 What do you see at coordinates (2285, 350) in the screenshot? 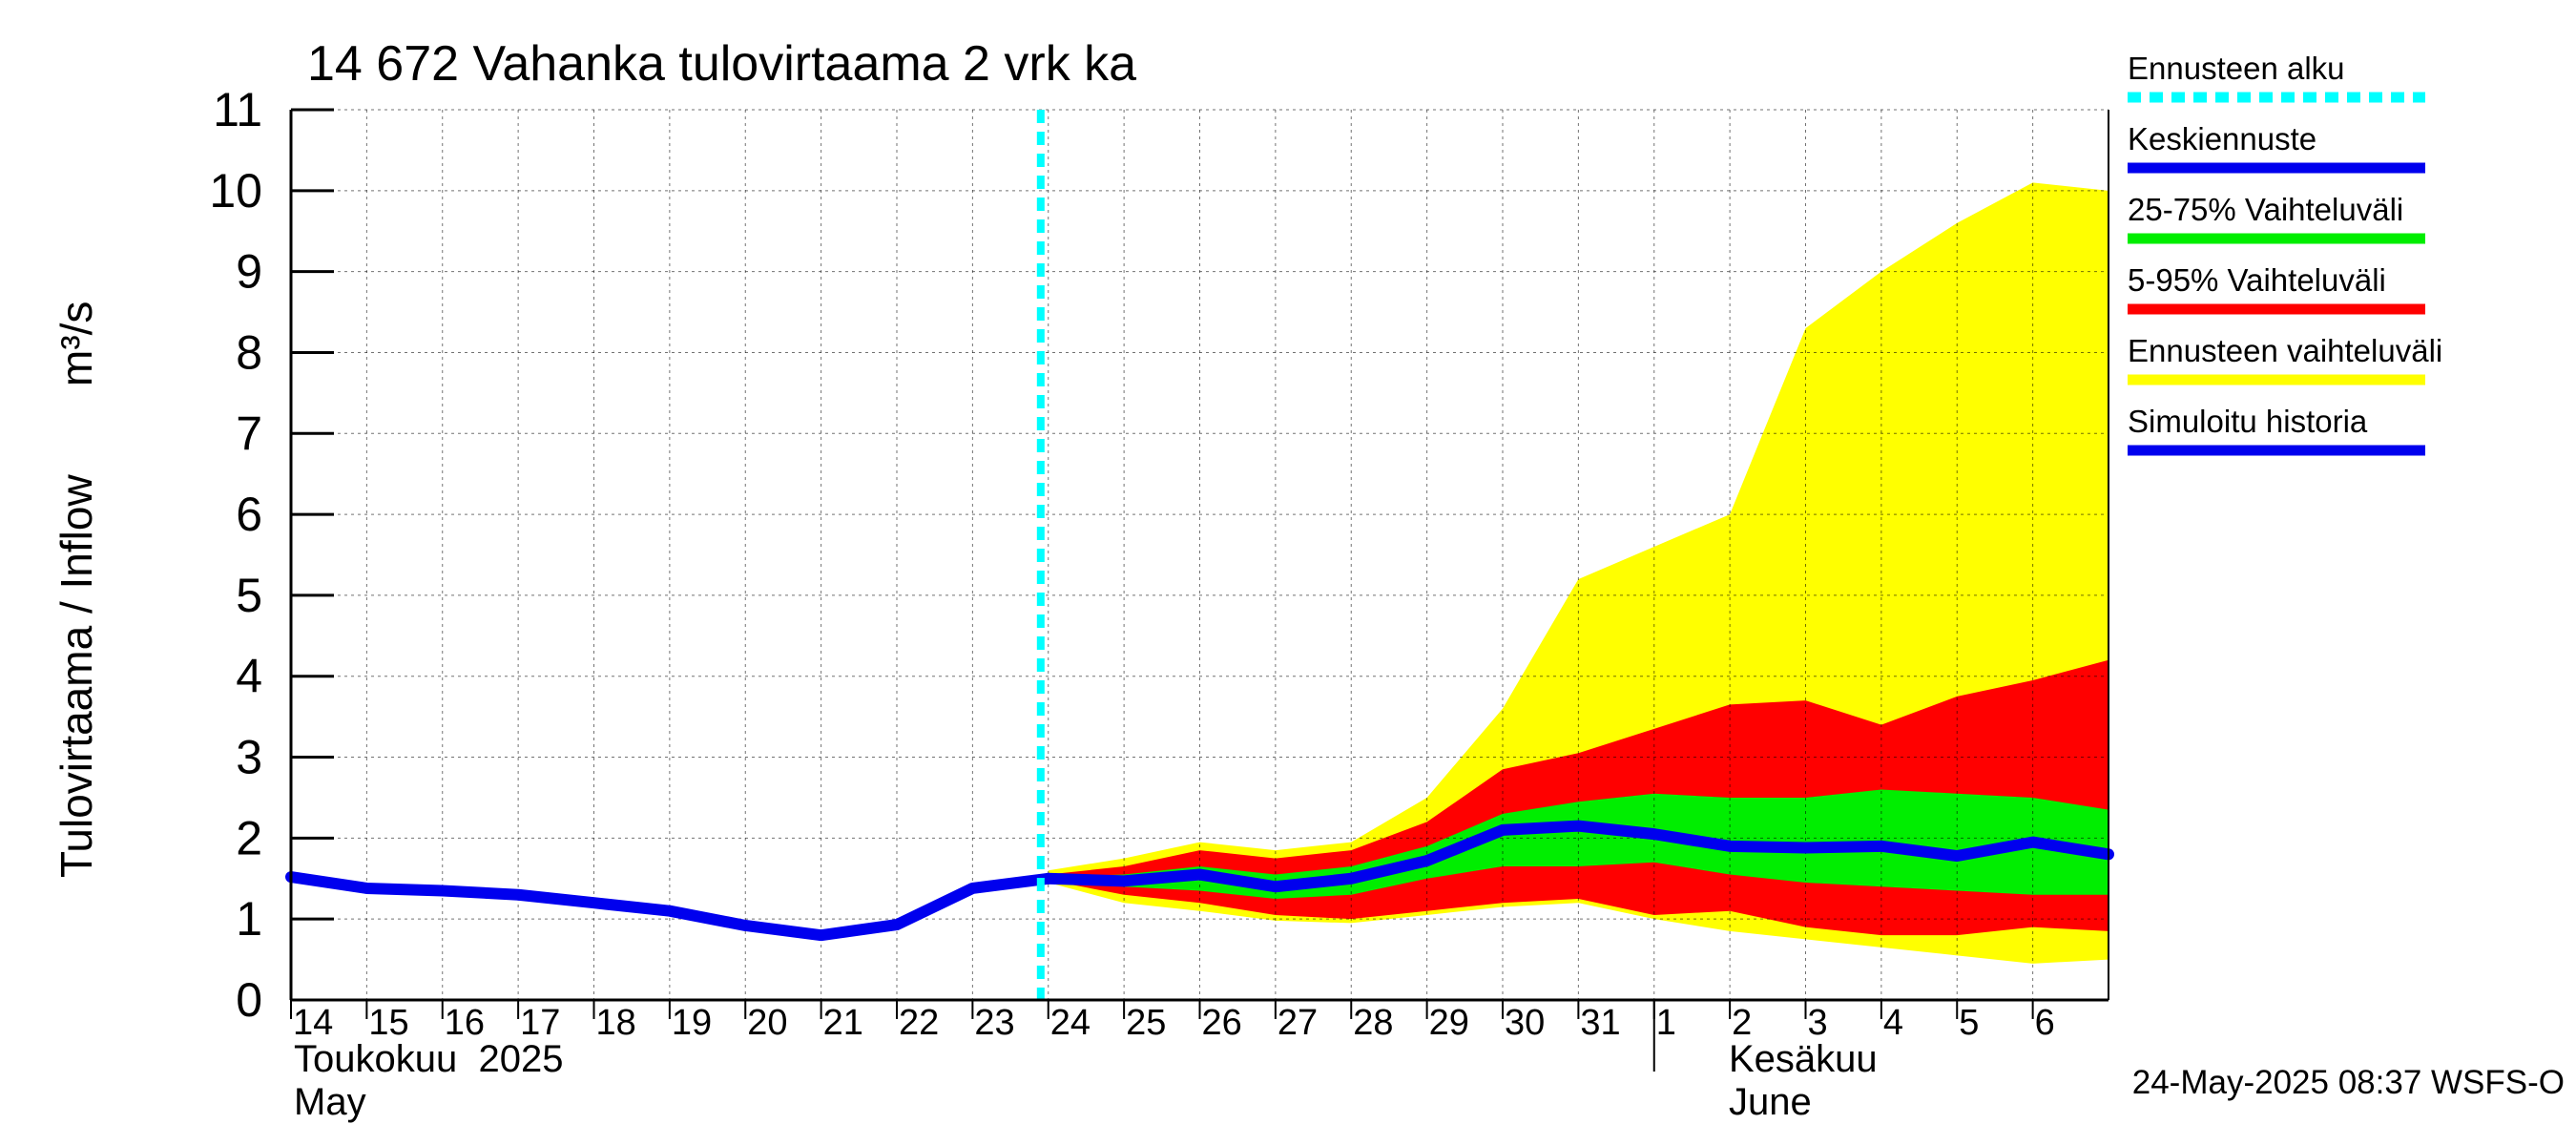
I see `legend-label: Ennusteen vaihteluväli` at bounding box center [2285, 350].